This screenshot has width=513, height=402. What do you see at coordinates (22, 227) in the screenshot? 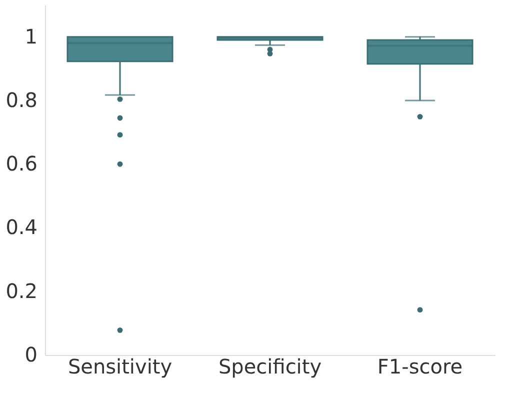
I see `y-tick-label: 0.4` at bounding box center [22, 227].